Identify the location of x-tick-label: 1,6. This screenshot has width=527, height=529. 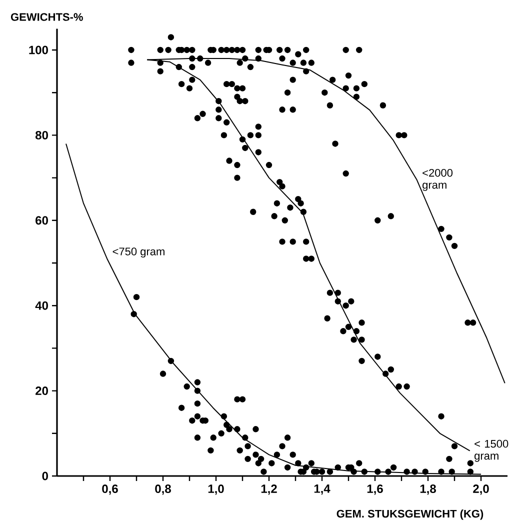
(375, 489).